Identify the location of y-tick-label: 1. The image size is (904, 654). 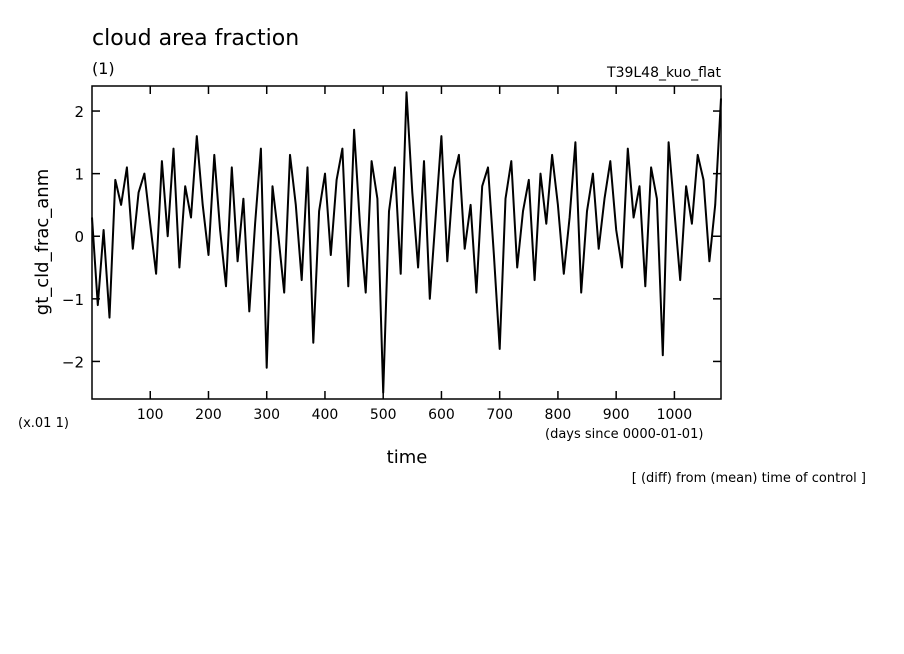
(79, 175).